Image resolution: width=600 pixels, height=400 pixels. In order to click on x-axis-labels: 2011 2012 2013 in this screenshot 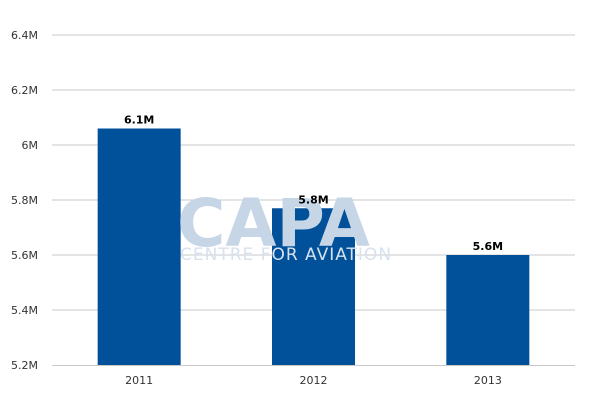, I will do `click(313, 380)`.